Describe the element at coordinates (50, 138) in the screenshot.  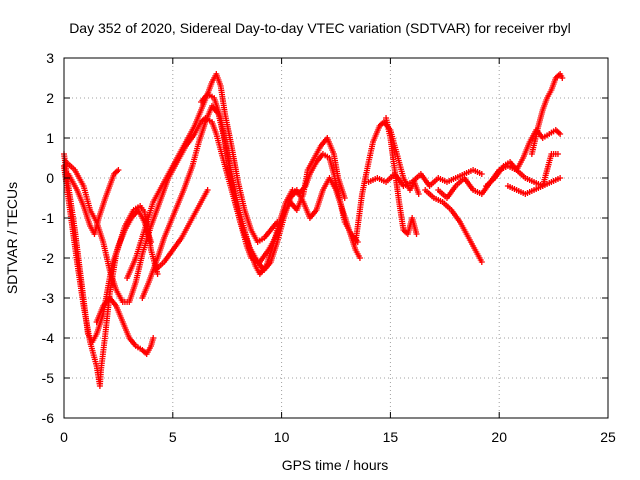
I see `y-tick-label: 1` at that location.